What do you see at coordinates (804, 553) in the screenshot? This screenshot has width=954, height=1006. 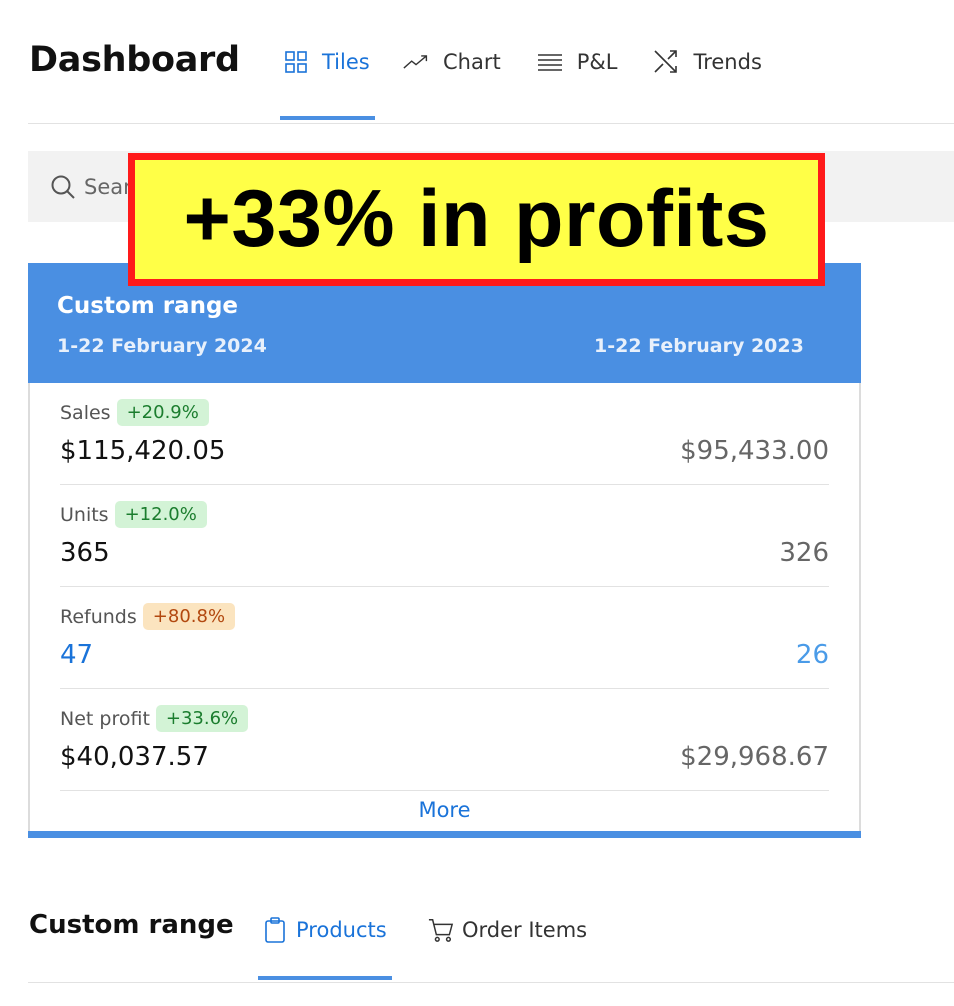 I see `previous-value: 326` at bounding box center [804, 553].